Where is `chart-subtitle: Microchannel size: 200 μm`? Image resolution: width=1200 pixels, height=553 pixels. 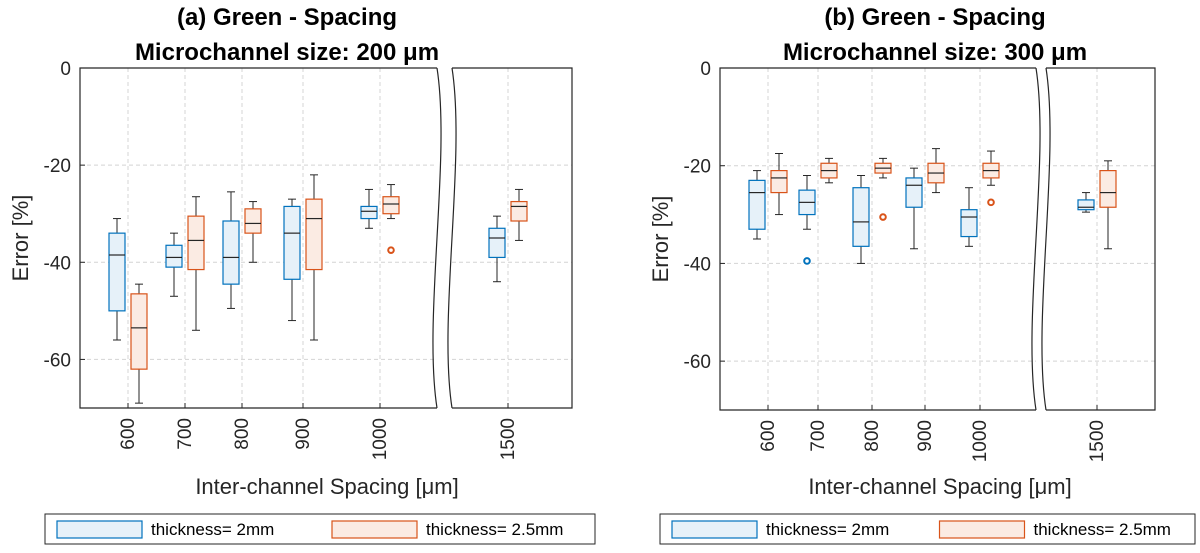
chart-subtitle: Microchannel size: 200 μm is located at coordinates (287, 52).